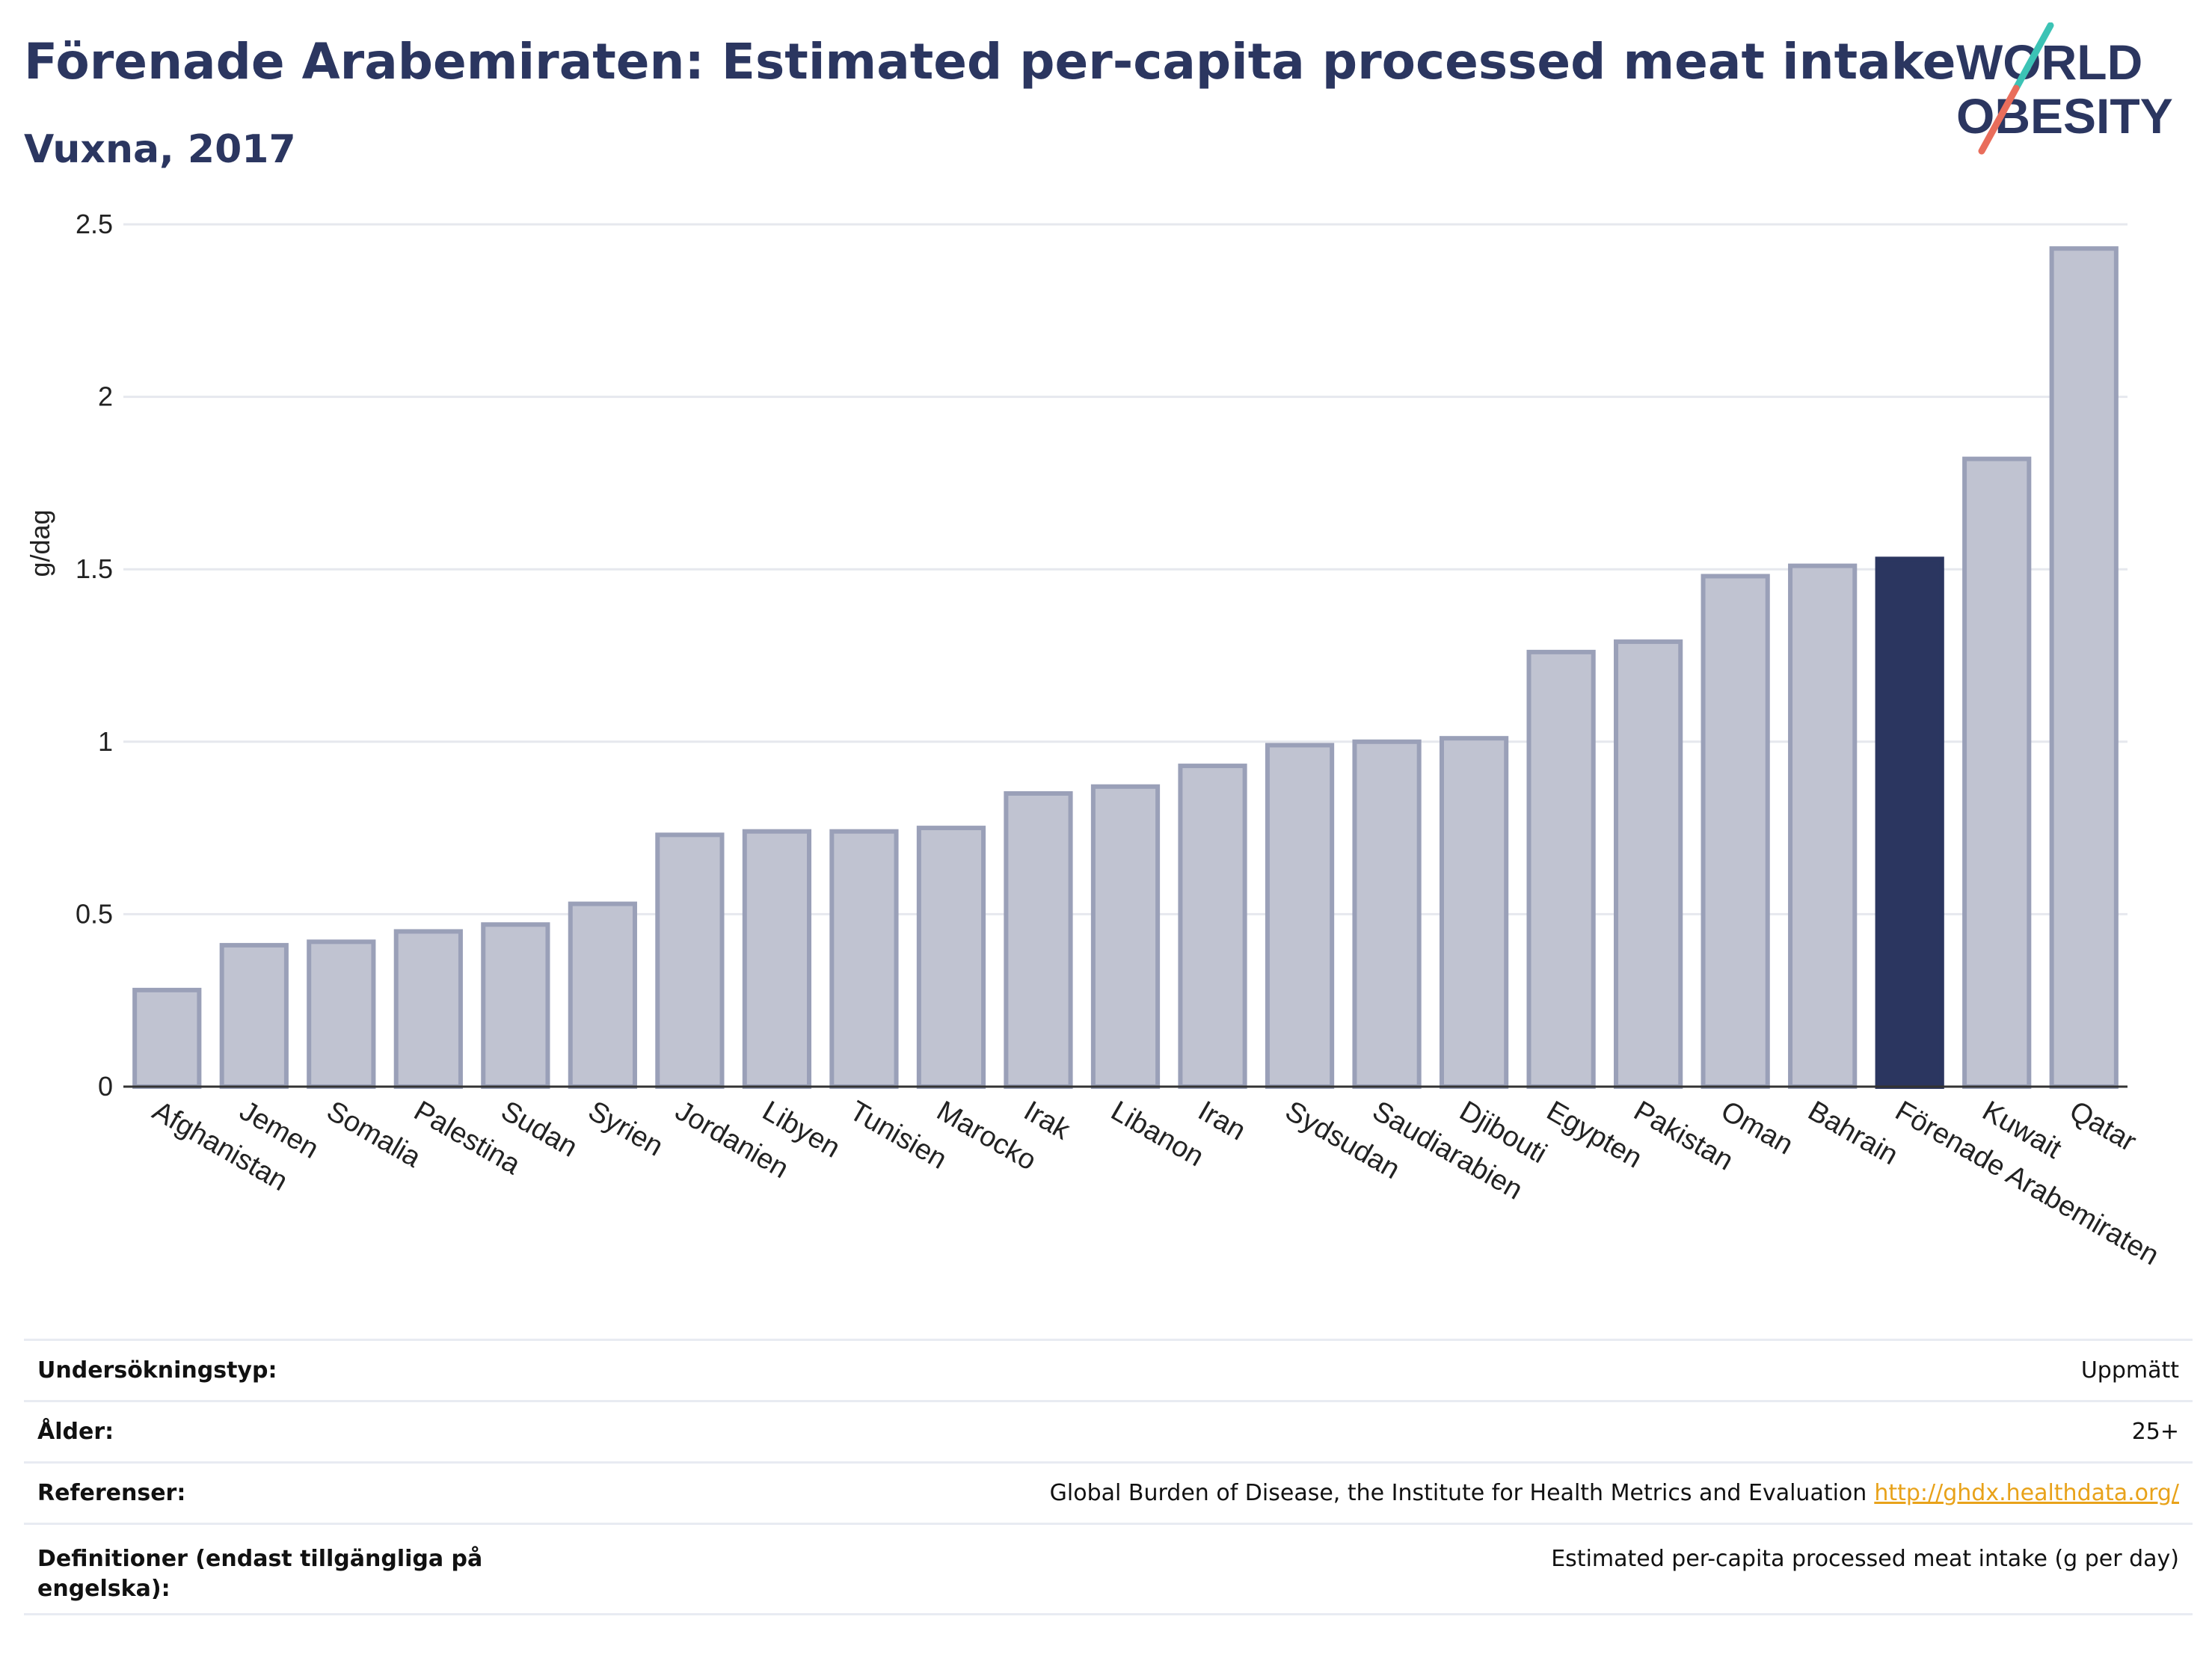 The image size is (2212, 1655). I want to click on world-obesity-logo: WORLD OBESITY, so click(2064, 88).